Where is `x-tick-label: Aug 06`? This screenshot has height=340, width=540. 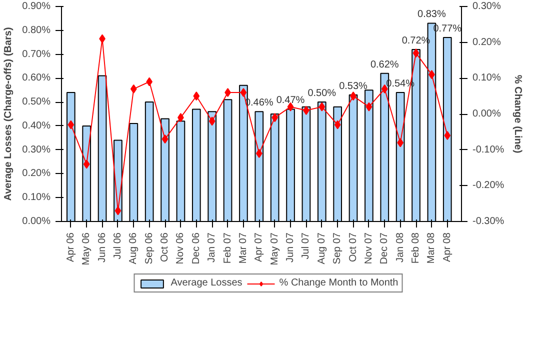 x-tick-label: Aug 06 is located at coordinates (134, 248).